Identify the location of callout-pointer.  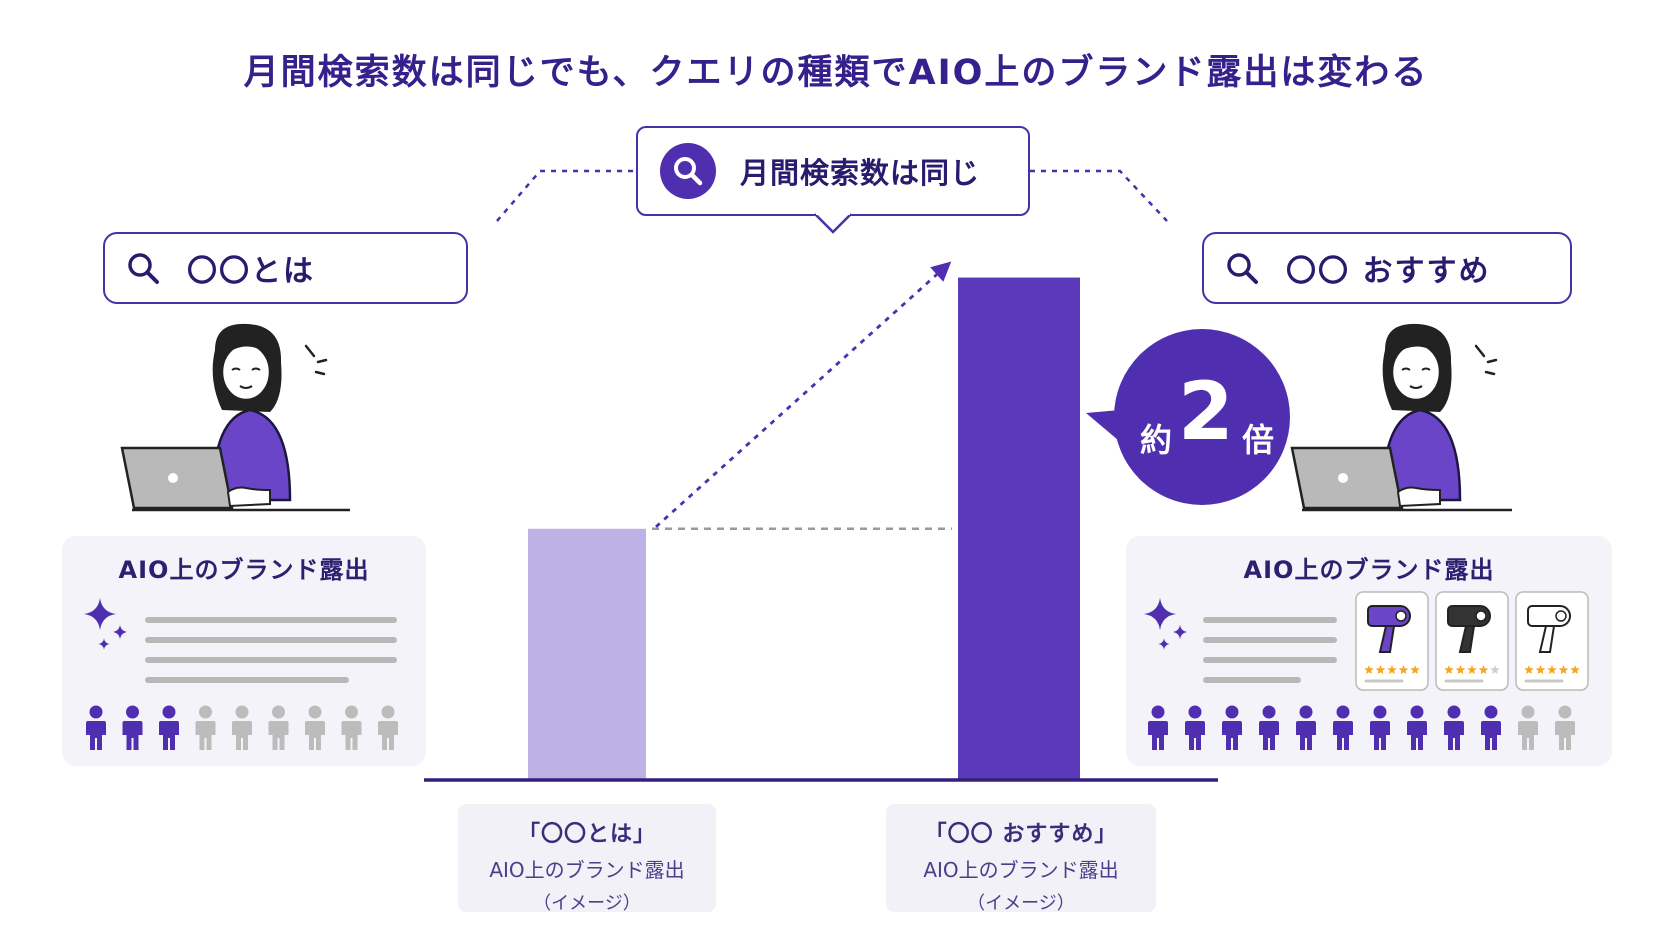
(833, 223).